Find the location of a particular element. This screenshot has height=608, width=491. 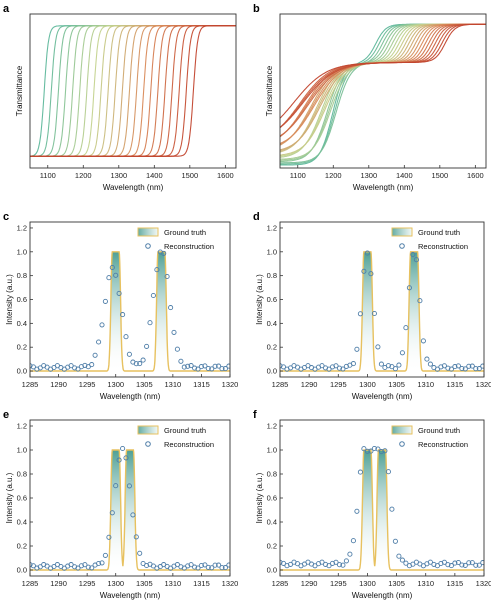

x-tick-label: 1300 is located at coordinates (115, 384).